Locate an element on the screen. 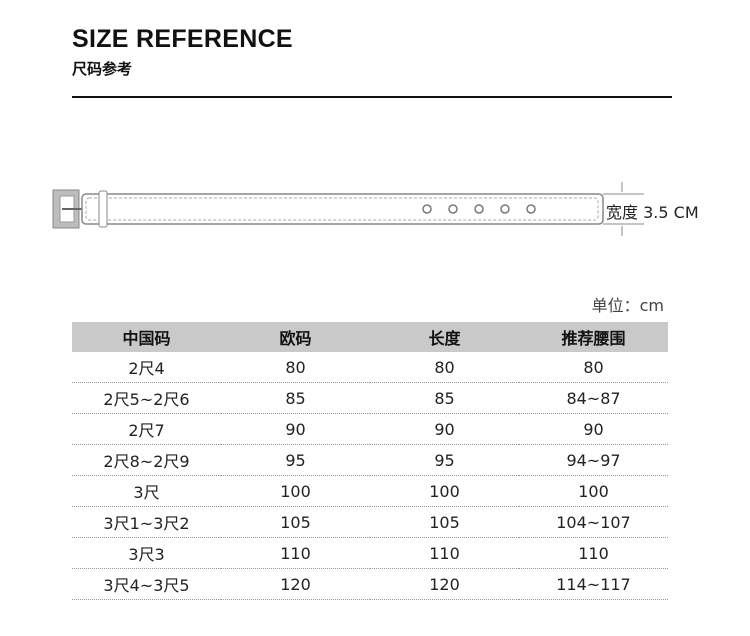  table-row: 2尺4 80 80 80 is located at coordinates (370, 367).